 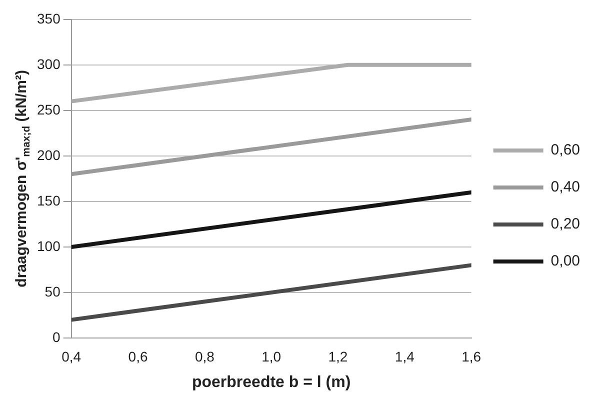 What do you see at coordinates (49, 154) in the screenshot?
I see `y-tick-label: 200` at bounding box center [49, 154].